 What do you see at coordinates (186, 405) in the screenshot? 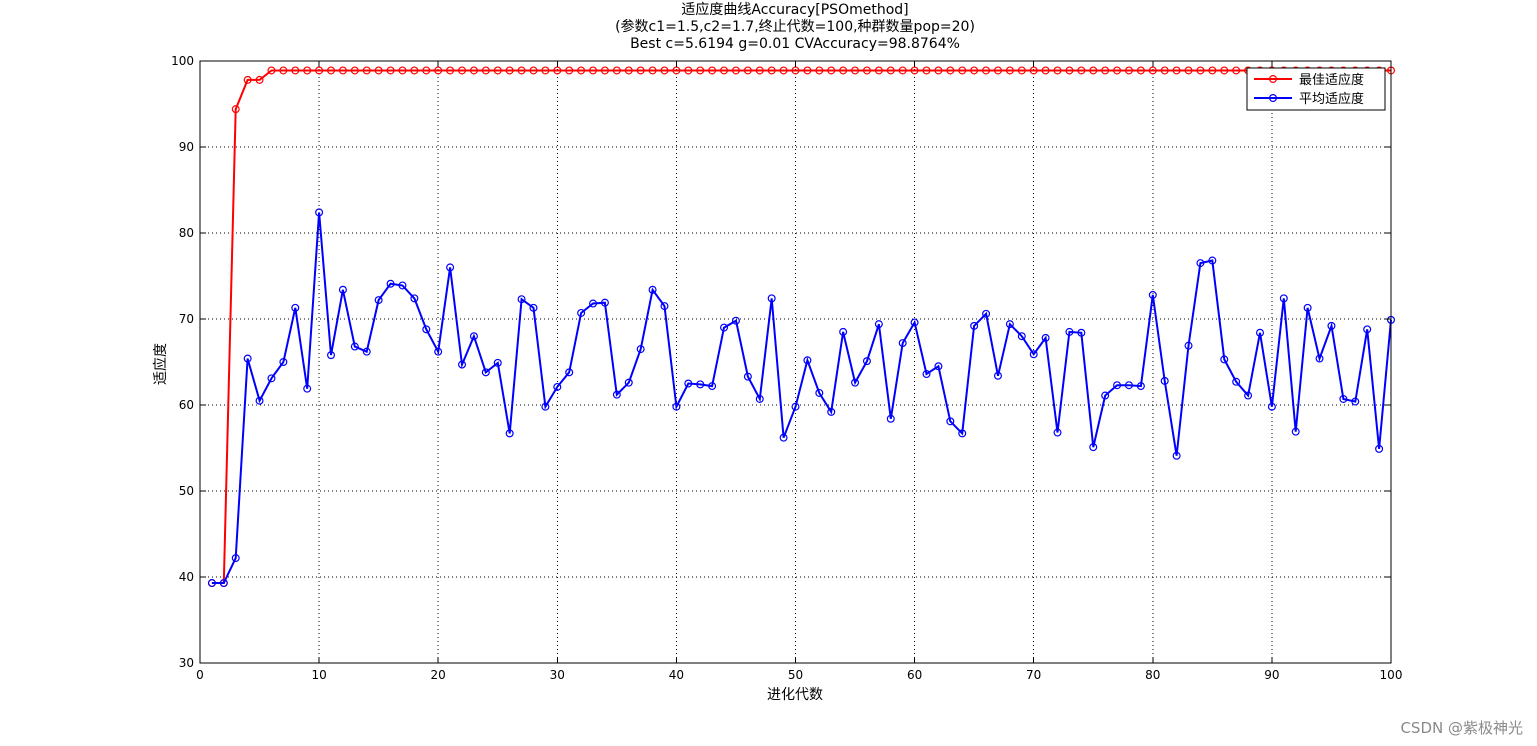
I see `y-tick-label: 60` at bounding box center [186, 405].